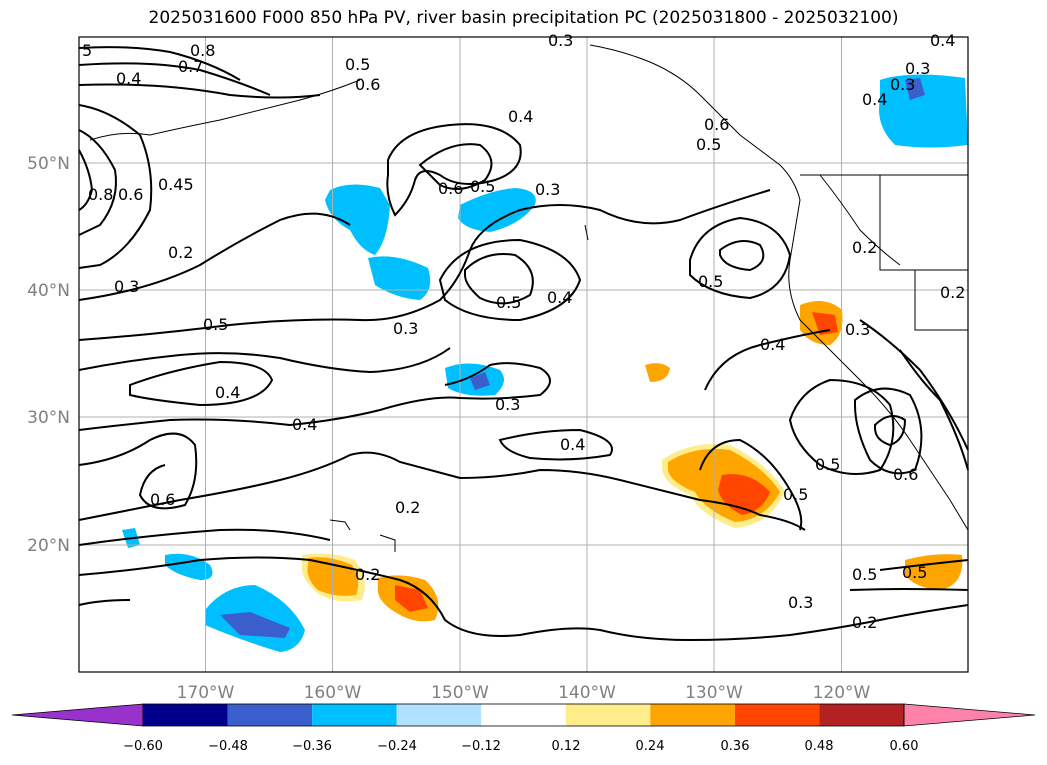 Image resolution: width=1047 pixels, height=765 pixels. I want to click on lon-tick-label: 130°W, so click(714, 693).